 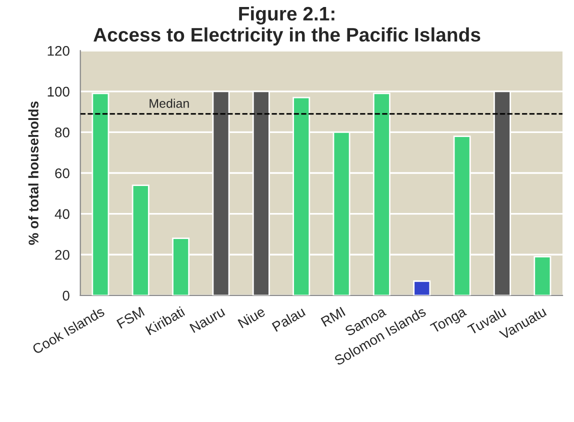 What do you see at coordinates (62, 133) in the screenshot?
I see `y-tick-label: 80` at bounding box center [62, 133].